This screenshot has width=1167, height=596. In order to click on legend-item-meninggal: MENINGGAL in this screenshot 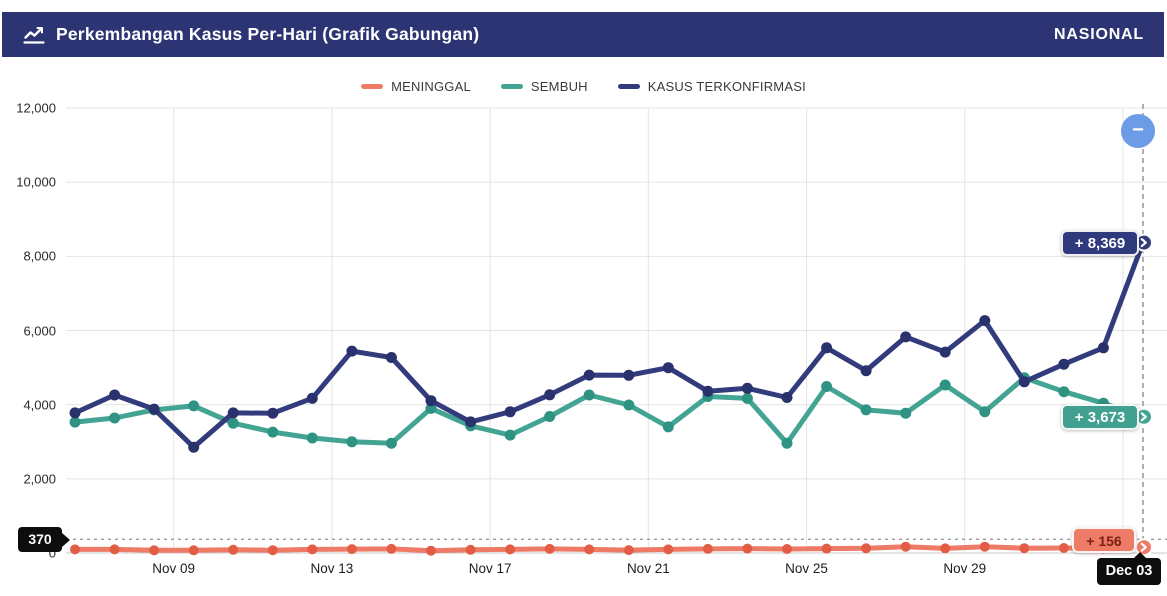, I will do `click(416, 86)`.